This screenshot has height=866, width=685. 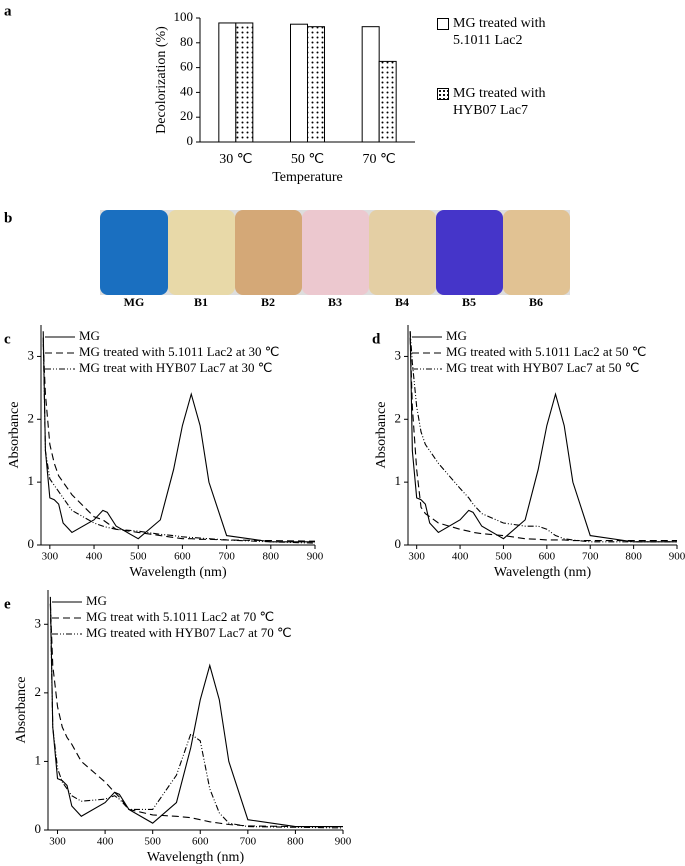 I want to click on tube-label: B5, so click(x=469, y=302).